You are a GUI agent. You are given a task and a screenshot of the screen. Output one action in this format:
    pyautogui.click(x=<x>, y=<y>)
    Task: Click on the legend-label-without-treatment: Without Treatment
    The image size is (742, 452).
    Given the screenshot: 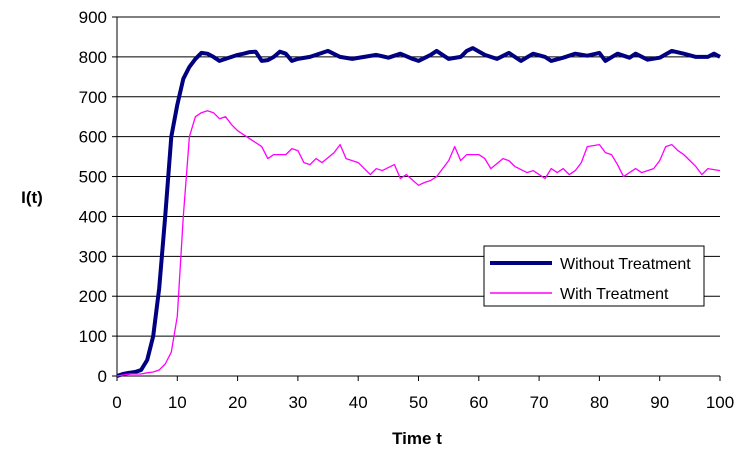 What is the action you would take?
    pyautogui.click(x=625, y=264)
    